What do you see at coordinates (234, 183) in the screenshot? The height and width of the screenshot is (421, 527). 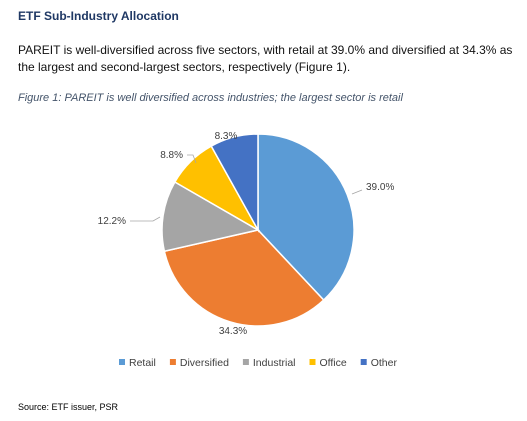 I see `pie-slice-other` at bounding box center [234, 183].